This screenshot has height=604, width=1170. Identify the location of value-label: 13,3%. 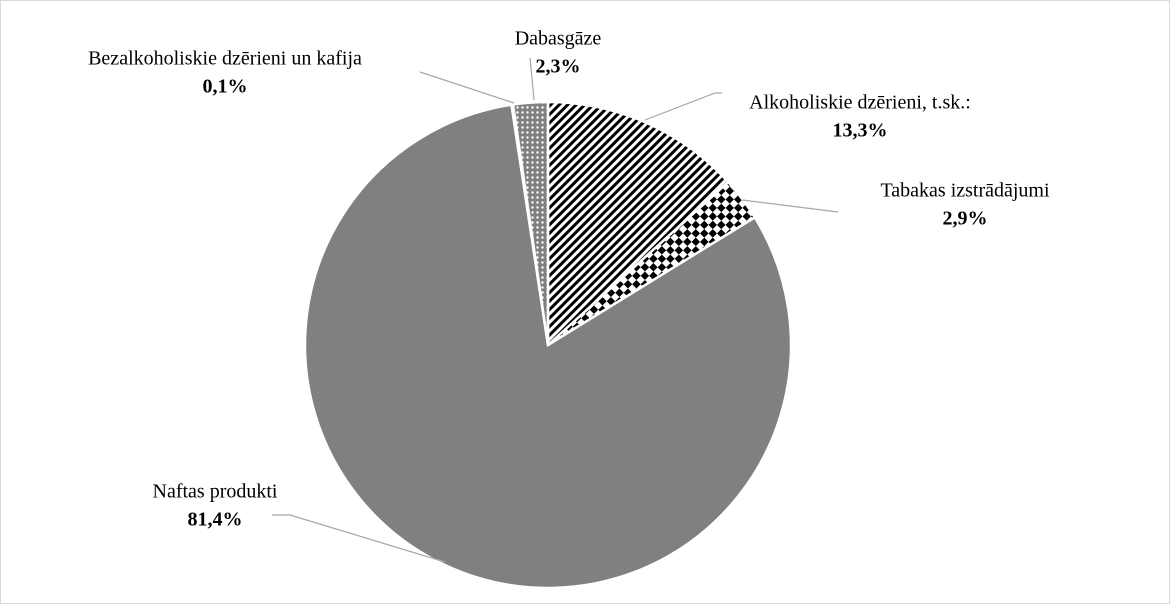
(860, 131).